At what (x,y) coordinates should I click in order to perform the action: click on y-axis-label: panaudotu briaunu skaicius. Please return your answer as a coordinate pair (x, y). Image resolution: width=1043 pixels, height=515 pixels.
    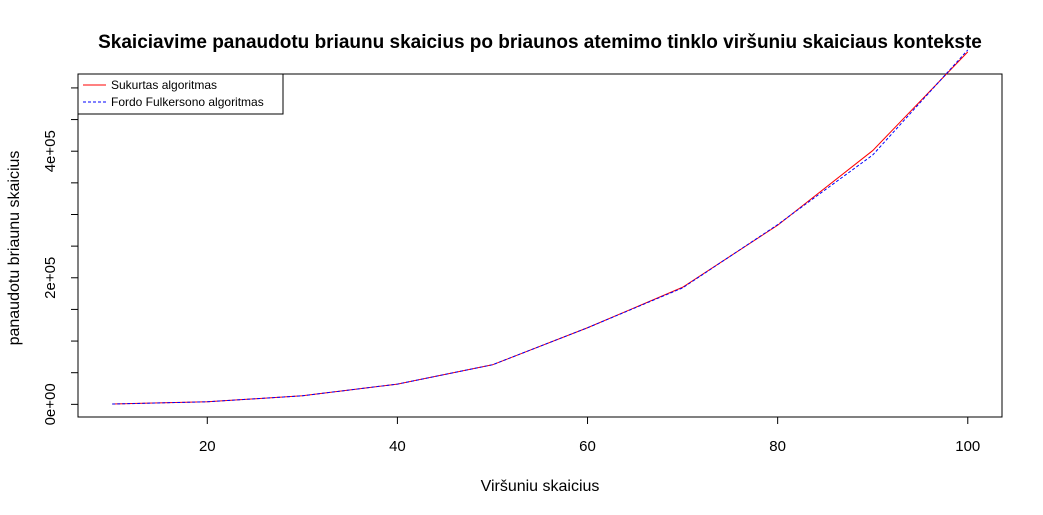
    Looking at the image, I should click on (14, 248).